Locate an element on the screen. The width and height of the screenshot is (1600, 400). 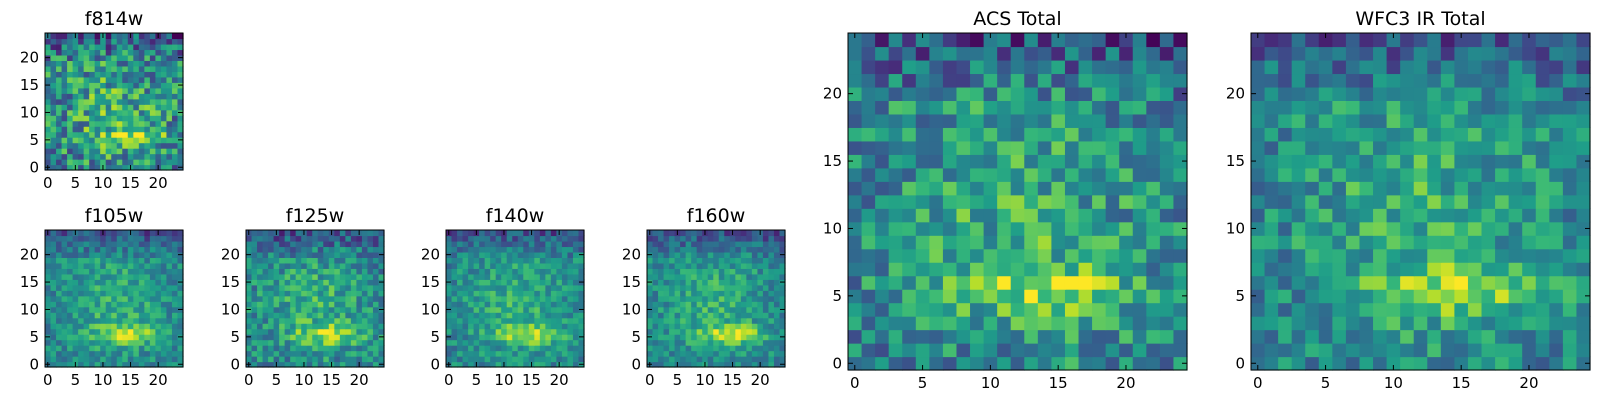
y-tick-label: 0 is located at coordinates (837, 363).